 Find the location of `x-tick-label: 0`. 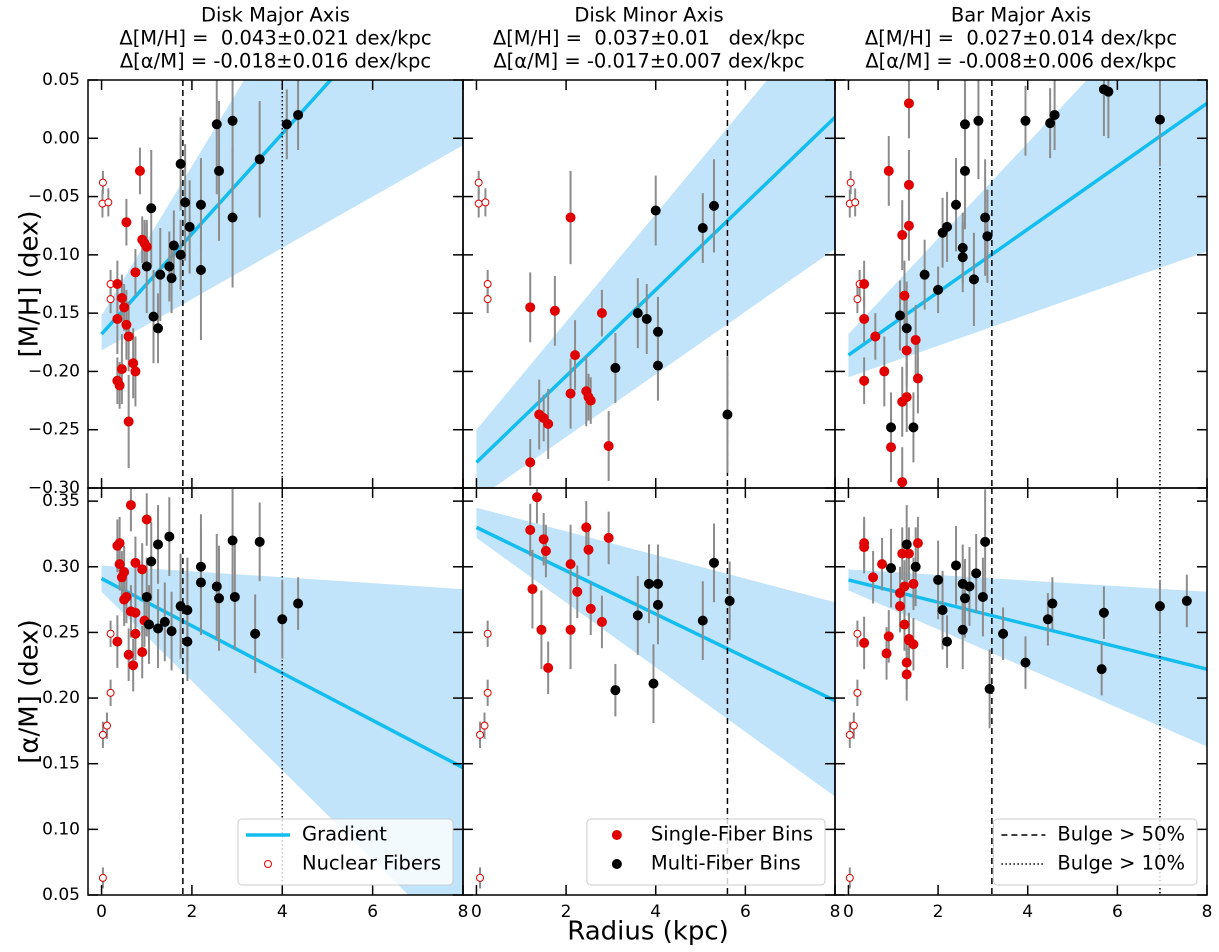

x-tick-label: 0 is located at coordinates (101, 912).